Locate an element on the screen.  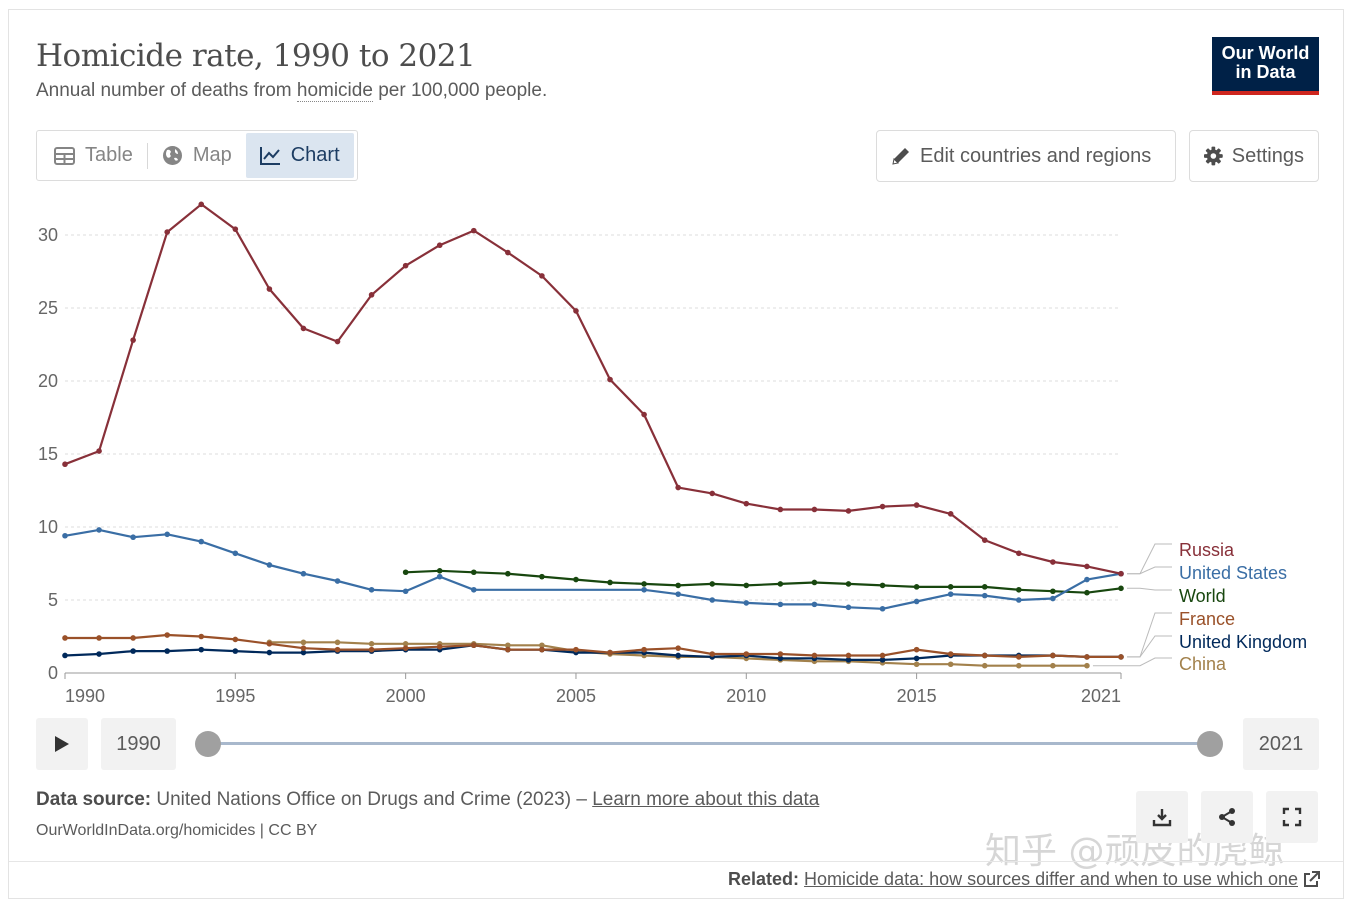
external-link-icon is located at coordinates (1311, 879).